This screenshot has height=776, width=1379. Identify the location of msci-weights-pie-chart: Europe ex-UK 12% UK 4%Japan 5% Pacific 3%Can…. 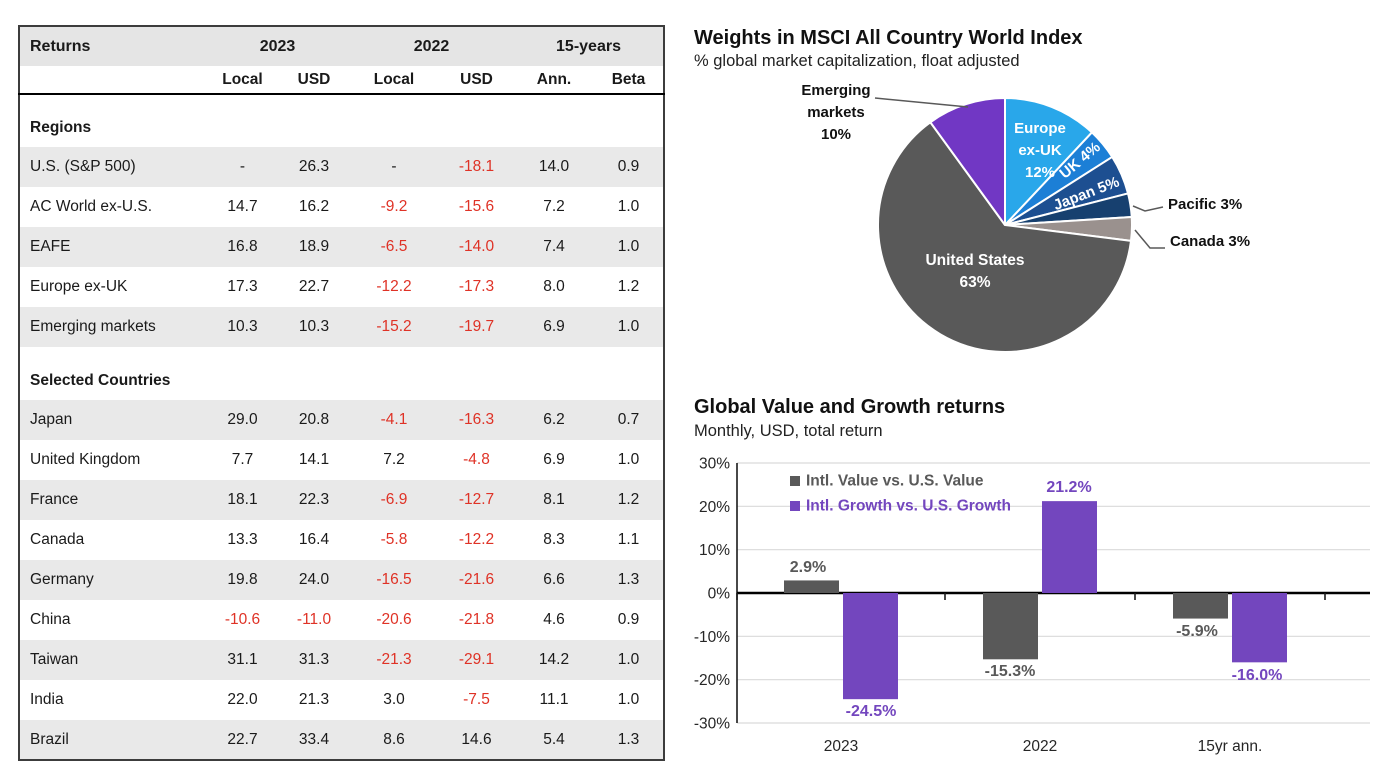
(1025, 217).